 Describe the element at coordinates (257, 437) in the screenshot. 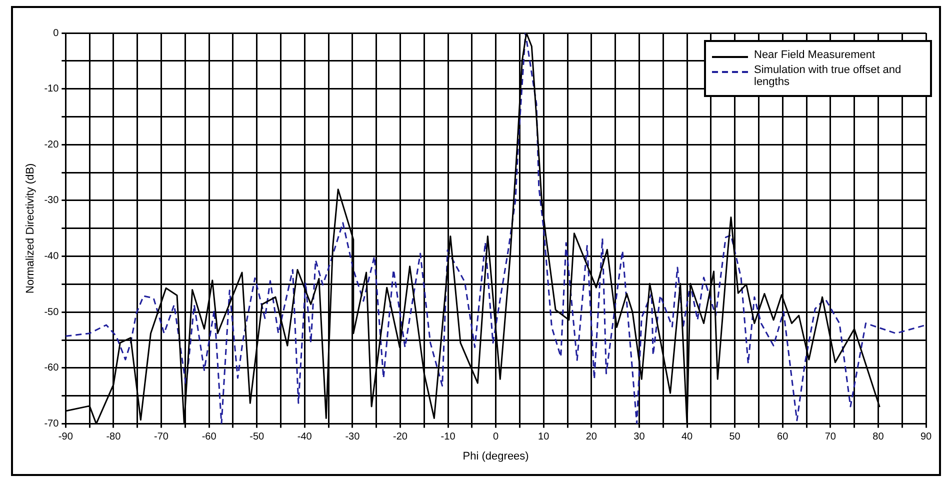

I see `x-tick-label: -50` at that location.